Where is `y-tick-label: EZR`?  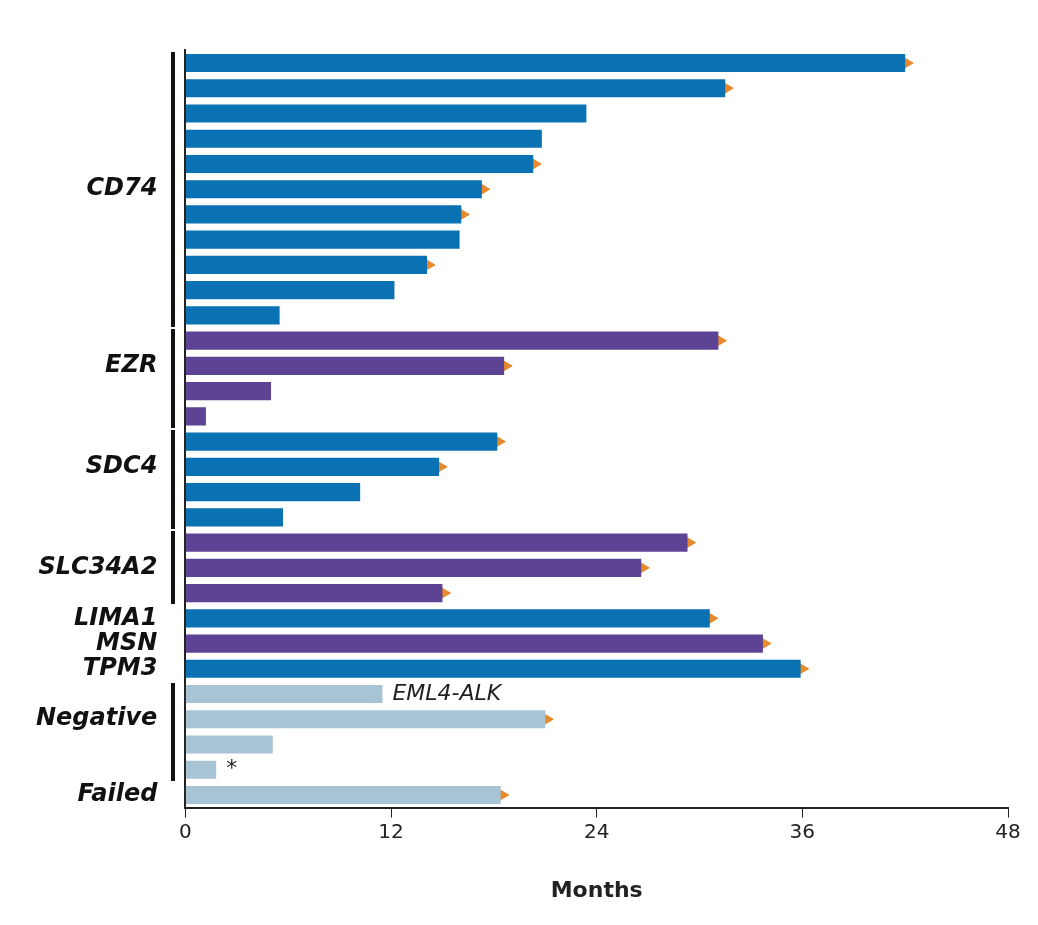
y-tick-label: EZR is located at coordinates (131, 364).